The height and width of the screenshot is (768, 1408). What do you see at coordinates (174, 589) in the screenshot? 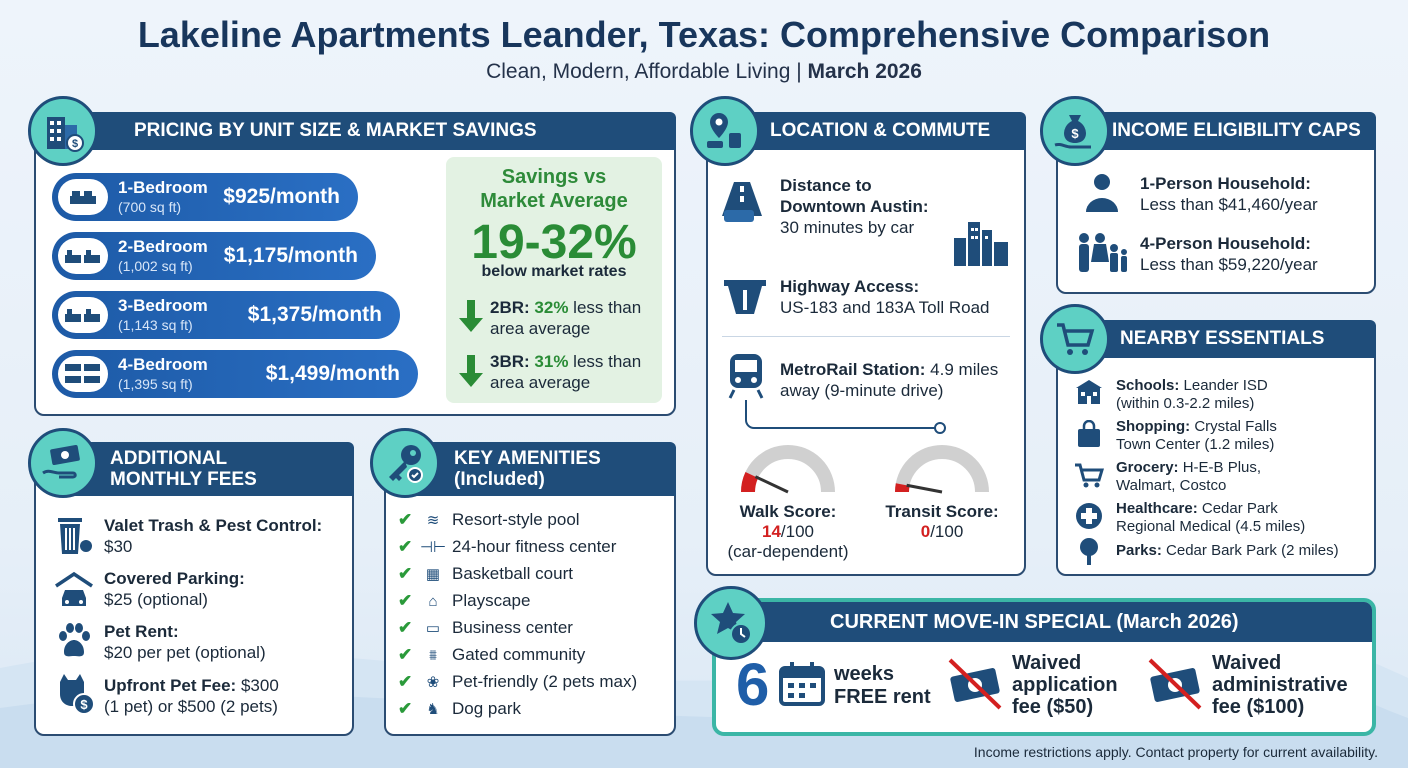
I see `fee-parking: Covered Parking: $25 (optional)` at bounding box center [174, 589].